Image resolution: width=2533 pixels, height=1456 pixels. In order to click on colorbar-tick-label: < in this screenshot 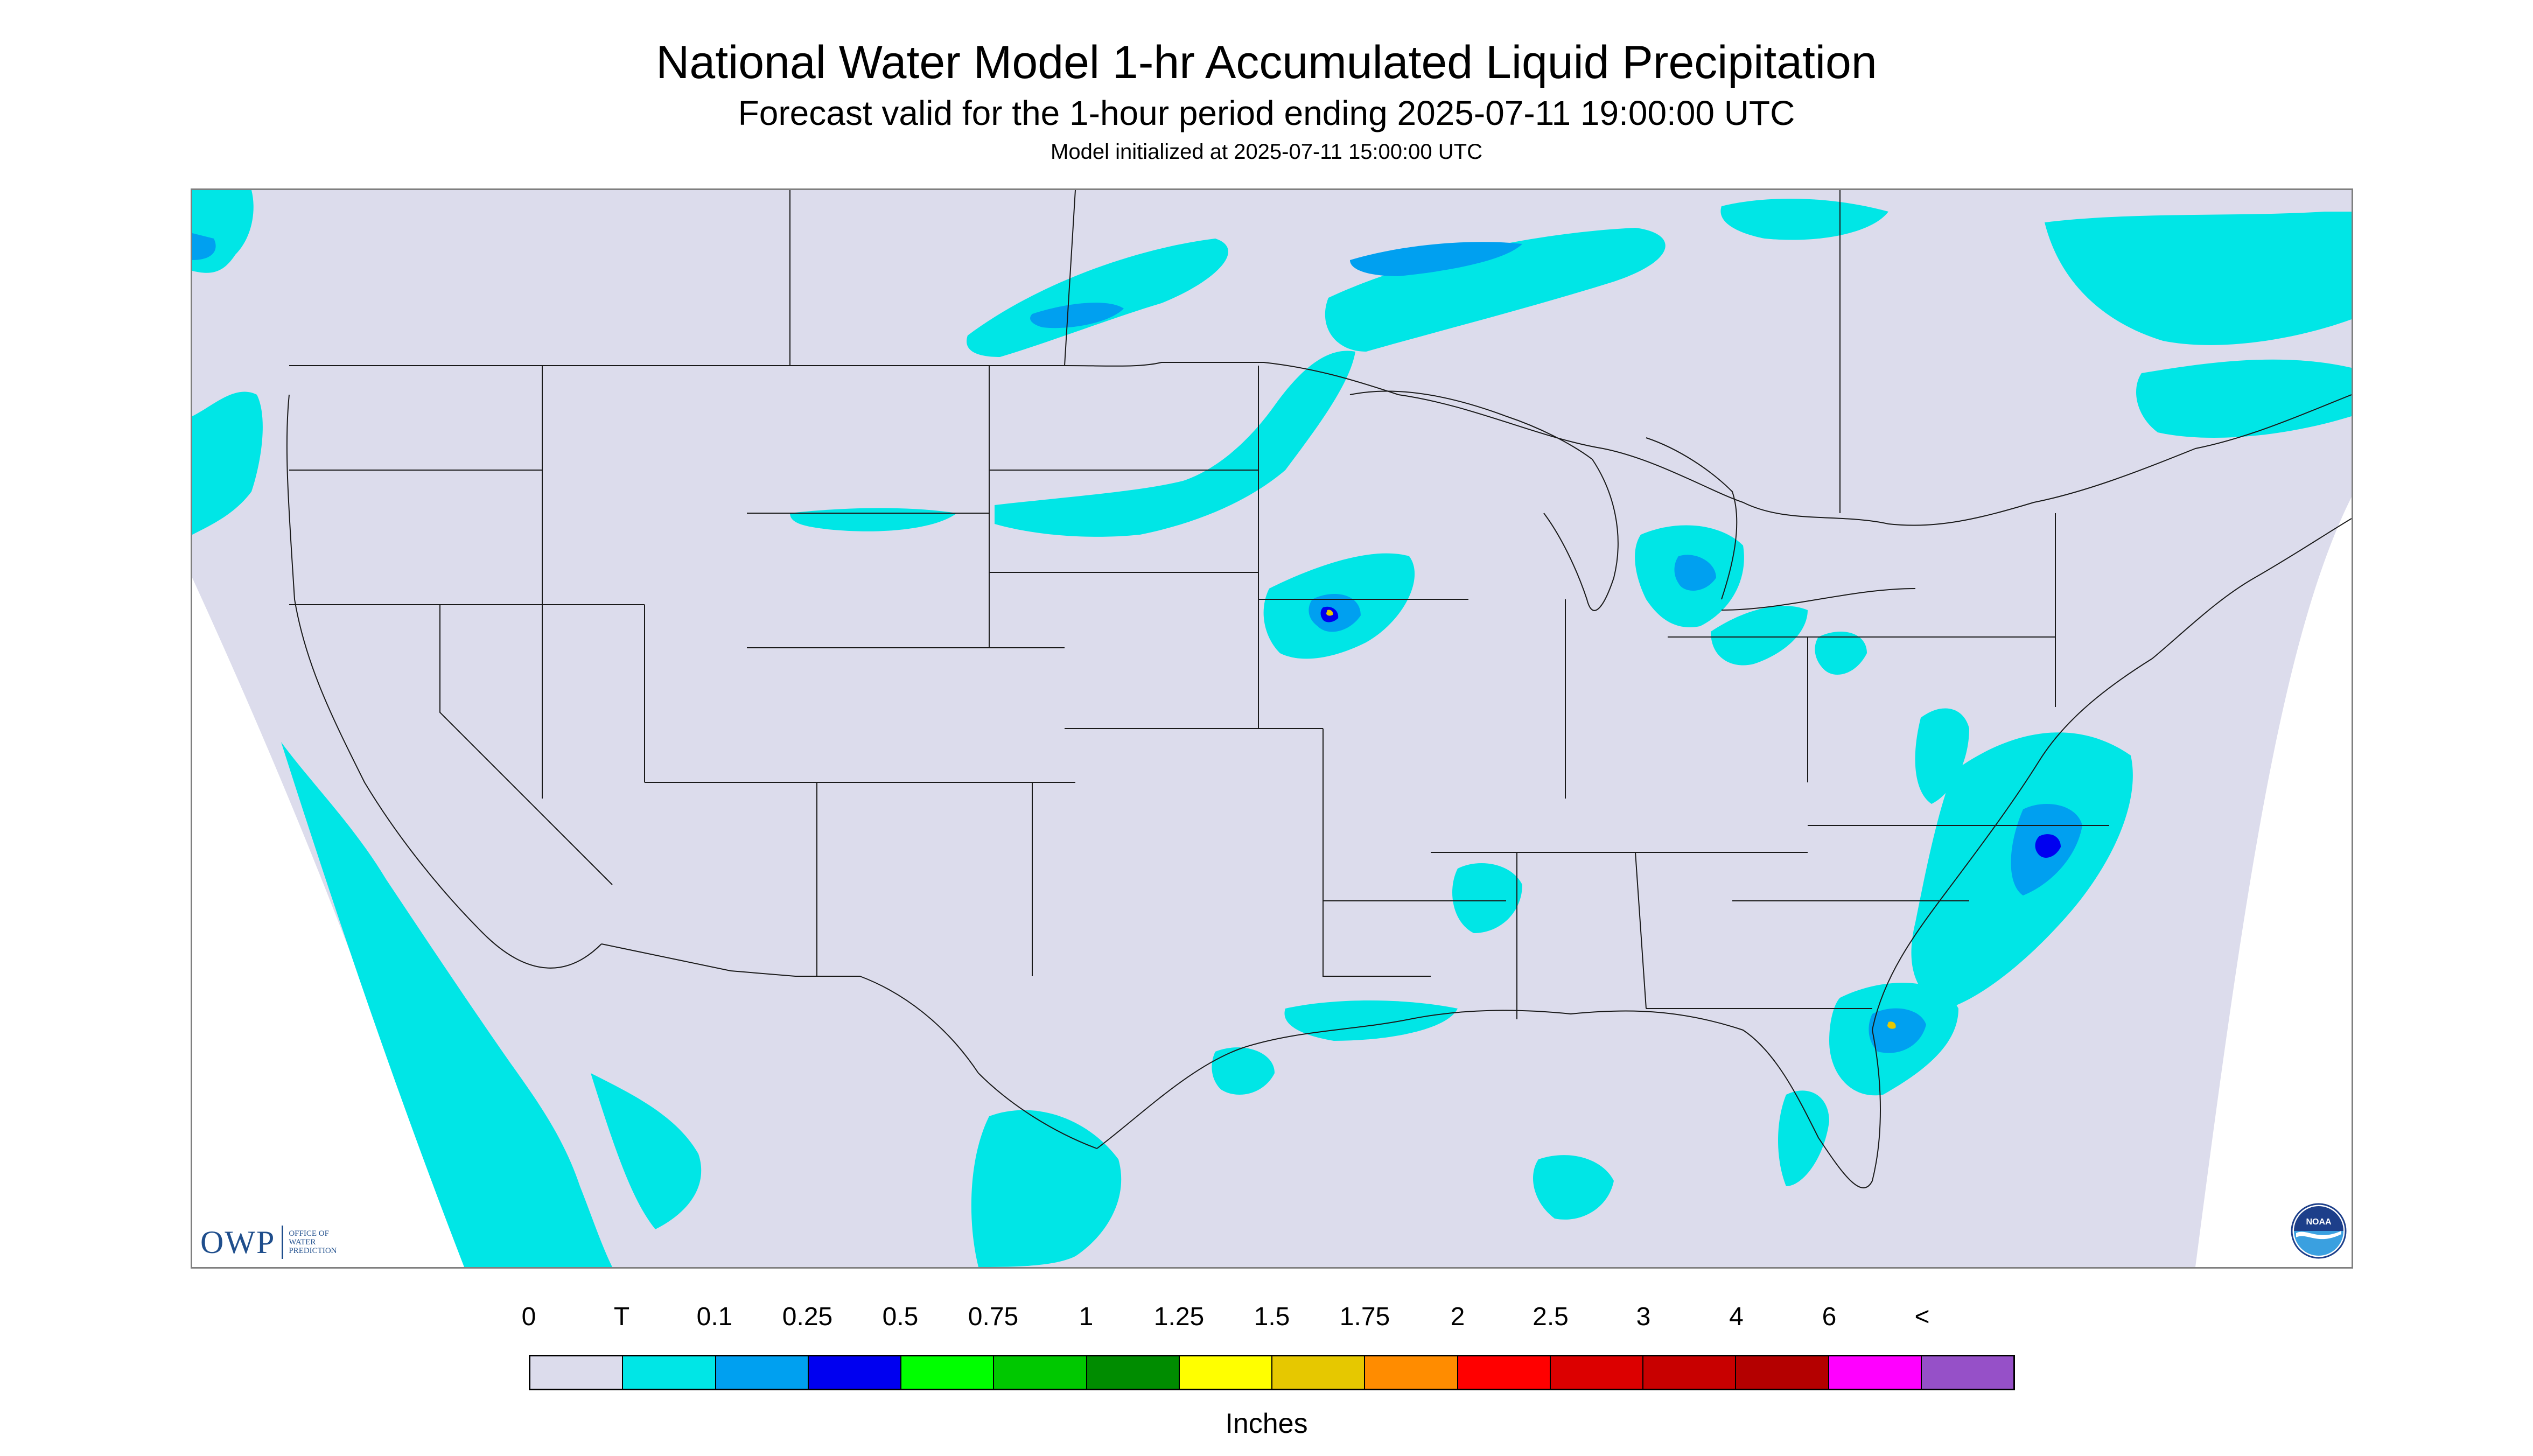, I will do `click(1922, 1317)`.